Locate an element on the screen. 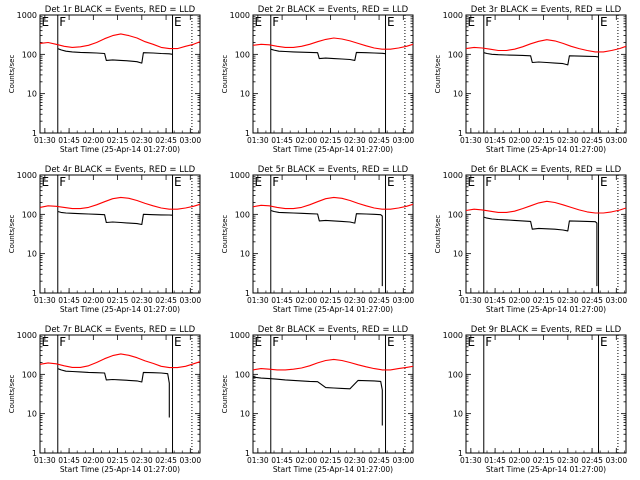 Image resolution: width=640 pixels, height=480 pixels. panel-title: Det 3r BLACK = Events, RED = LLD is located at coordinates (546, 10).